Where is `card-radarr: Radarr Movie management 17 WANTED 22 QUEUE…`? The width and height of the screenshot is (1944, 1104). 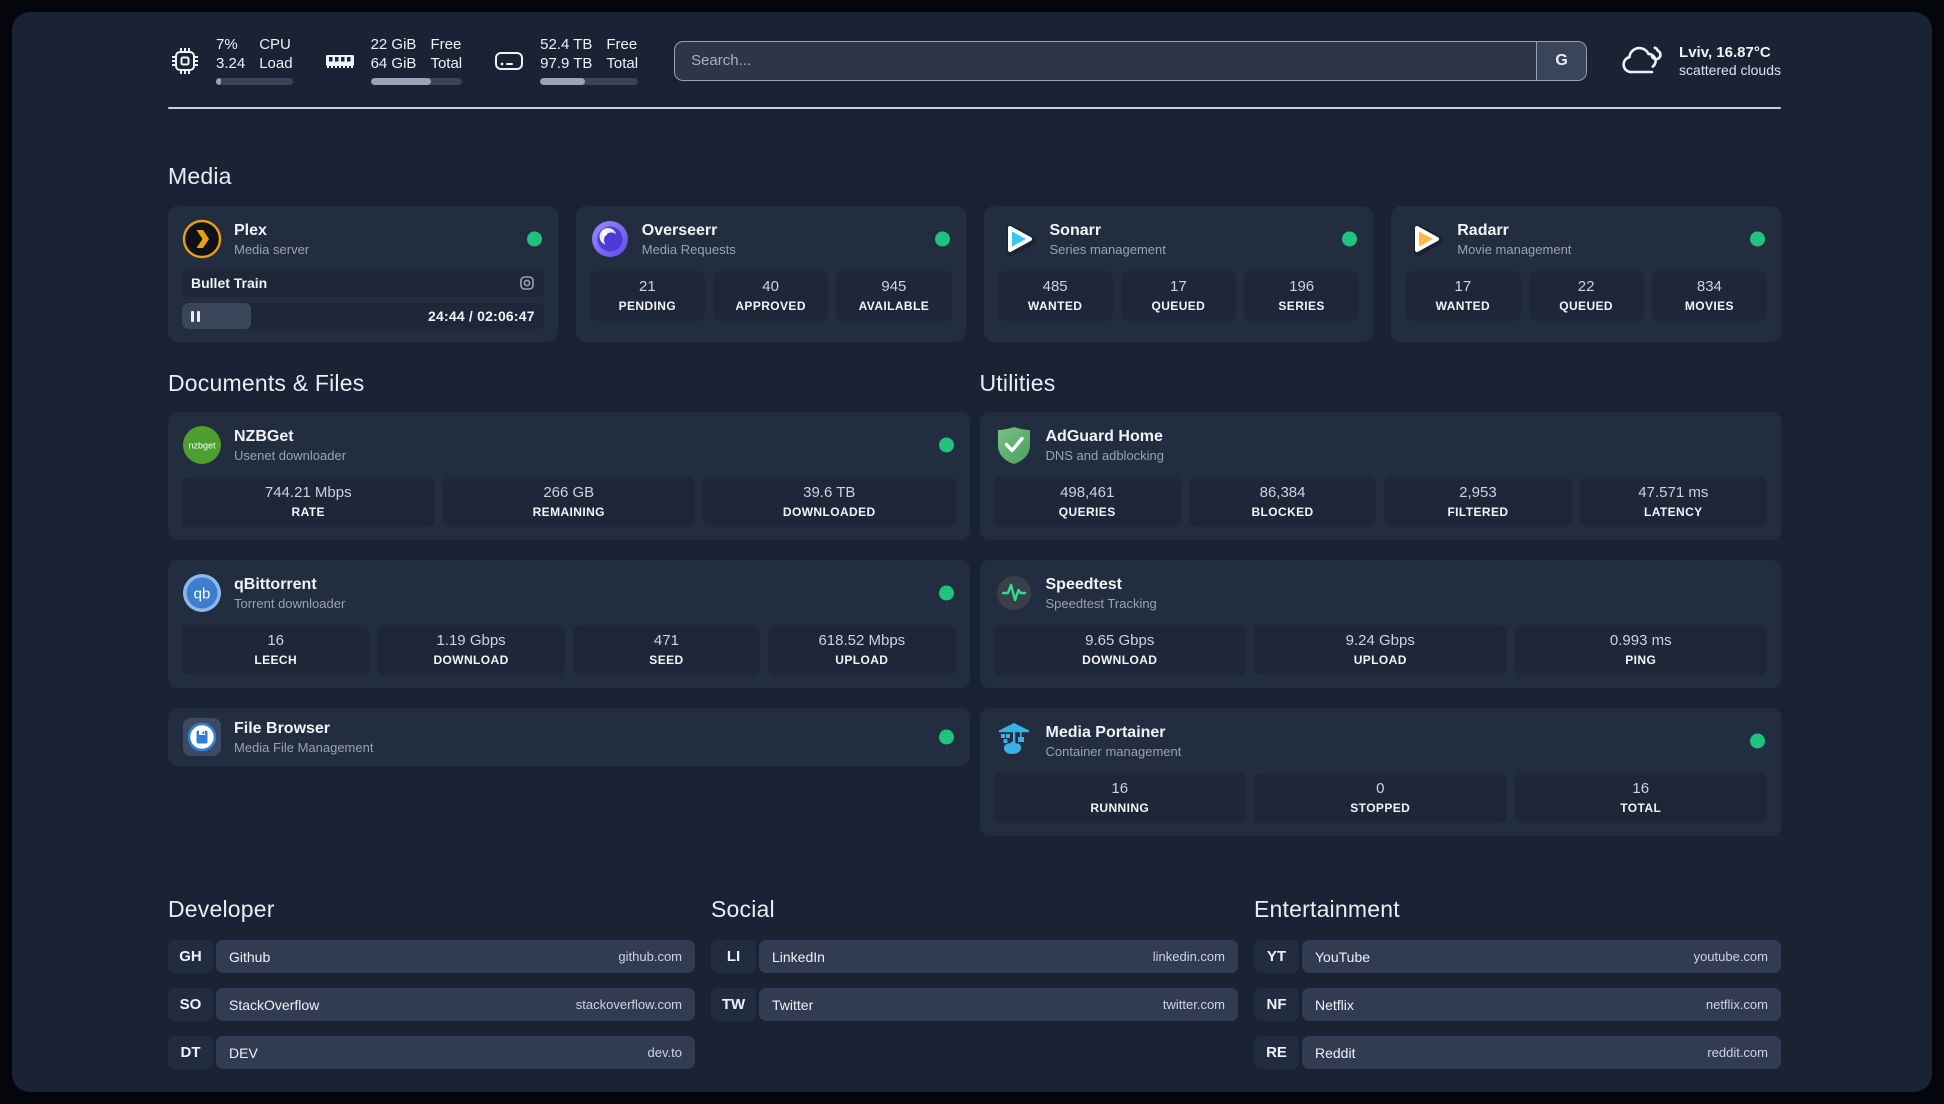
card-radarr: Radarr Movie management 17 WANTED 22 QUEUE… is located at coordinates (1586, 274).